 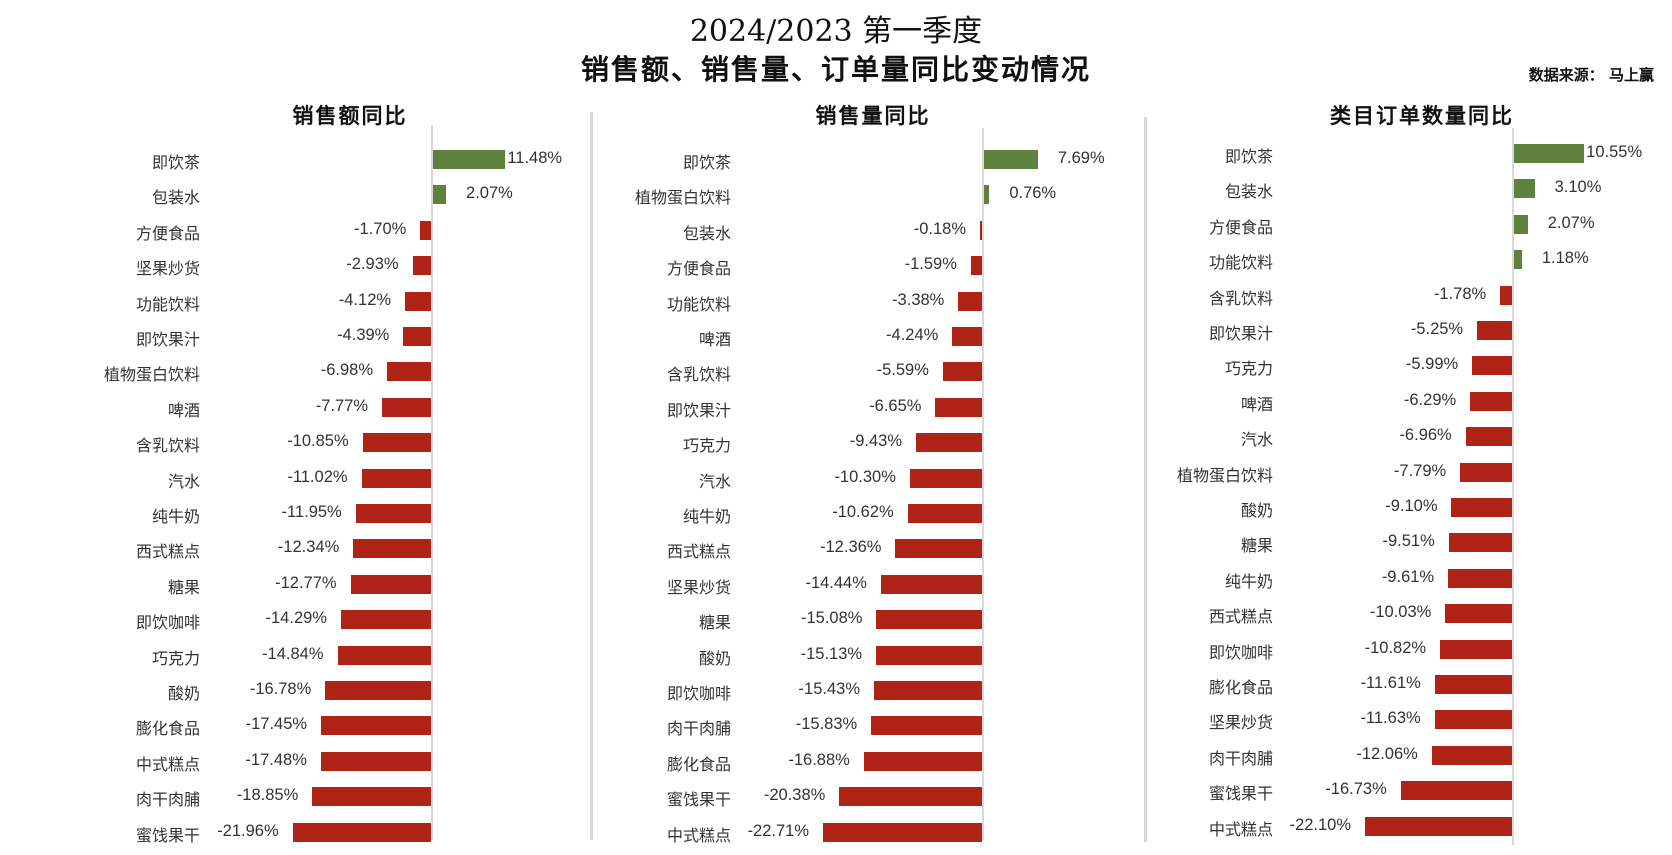 I want to click on value-label: 0.76%, so click(x=1033, y=193).